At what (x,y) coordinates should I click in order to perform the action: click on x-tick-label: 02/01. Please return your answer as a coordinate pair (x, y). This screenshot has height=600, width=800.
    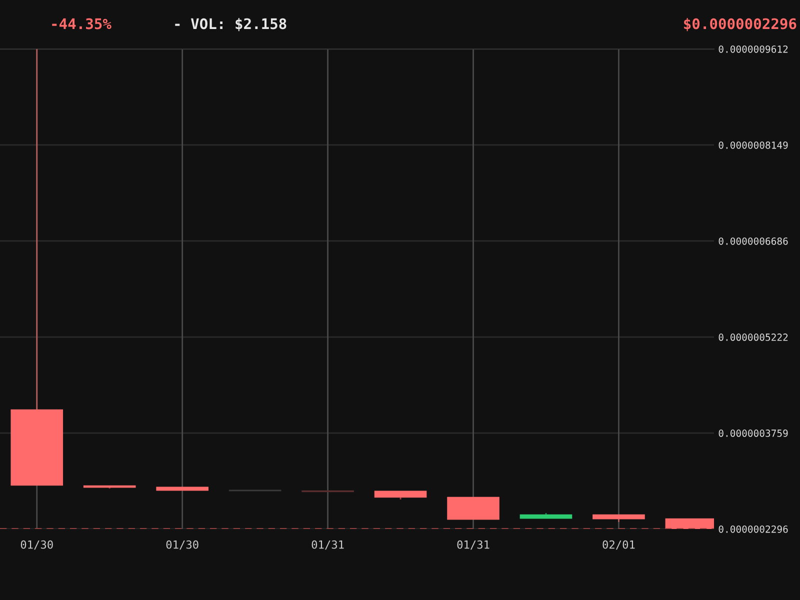
    Looking at the image, I should click on (618, 545).